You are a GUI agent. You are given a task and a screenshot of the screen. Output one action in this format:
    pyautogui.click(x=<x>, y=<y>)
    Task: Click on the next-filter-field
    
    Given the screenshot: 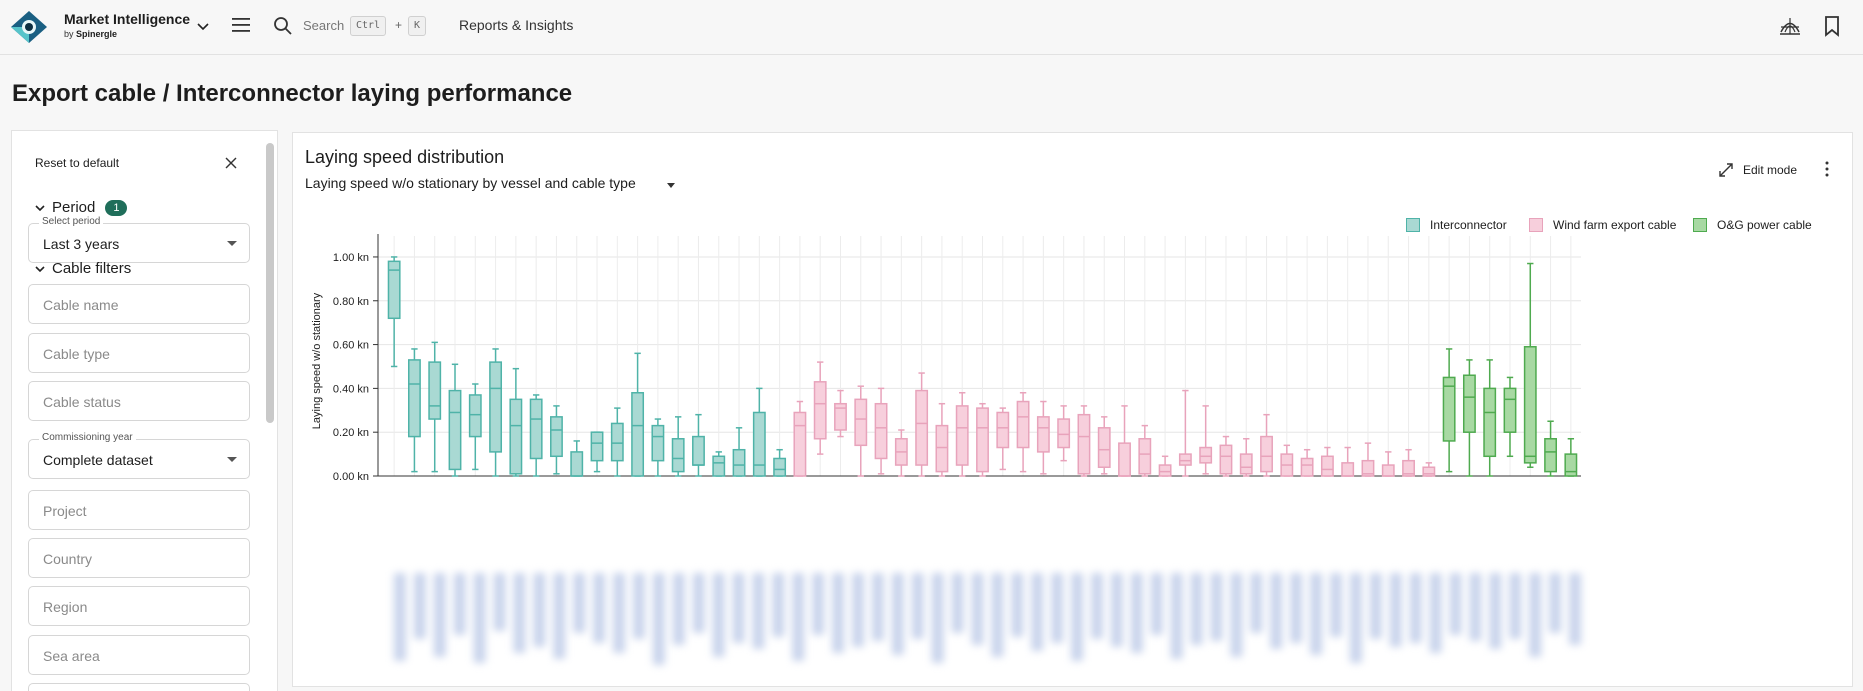 What is the action you would take?
    pyautogui.click(x=139, y=687)
    